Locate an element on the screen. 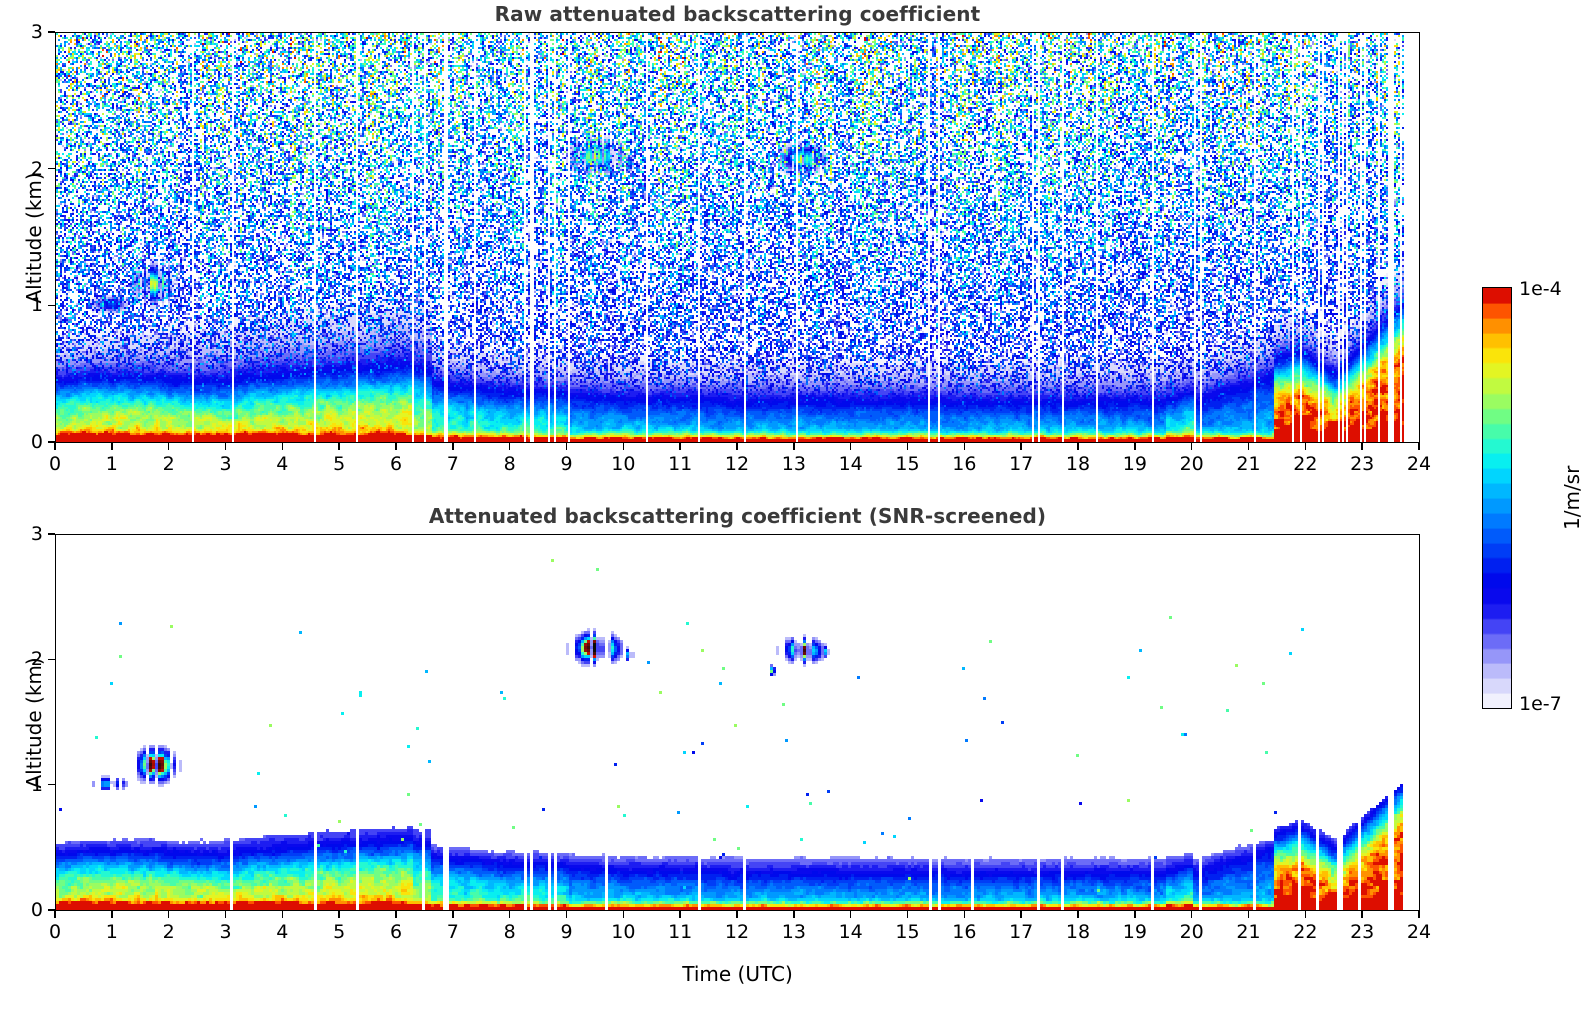 The width and height of the screenshot is (1595, 1020). y-tick-label: 3 is located at coordinates (36, 32).